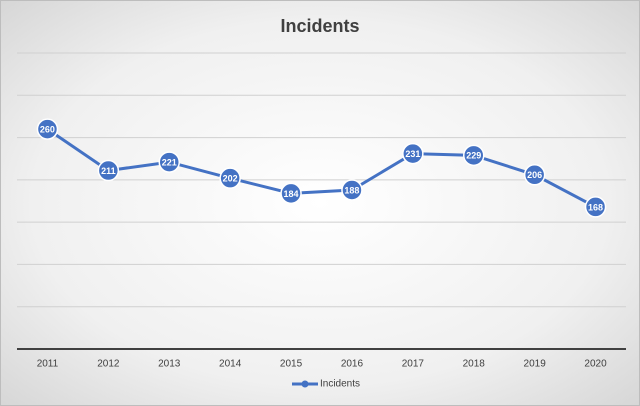 This screenshot has height=406, width=640. Describe the element at coordinates (291, 364) in the screenshot. I see `x-tick-label: 2015` at that location.